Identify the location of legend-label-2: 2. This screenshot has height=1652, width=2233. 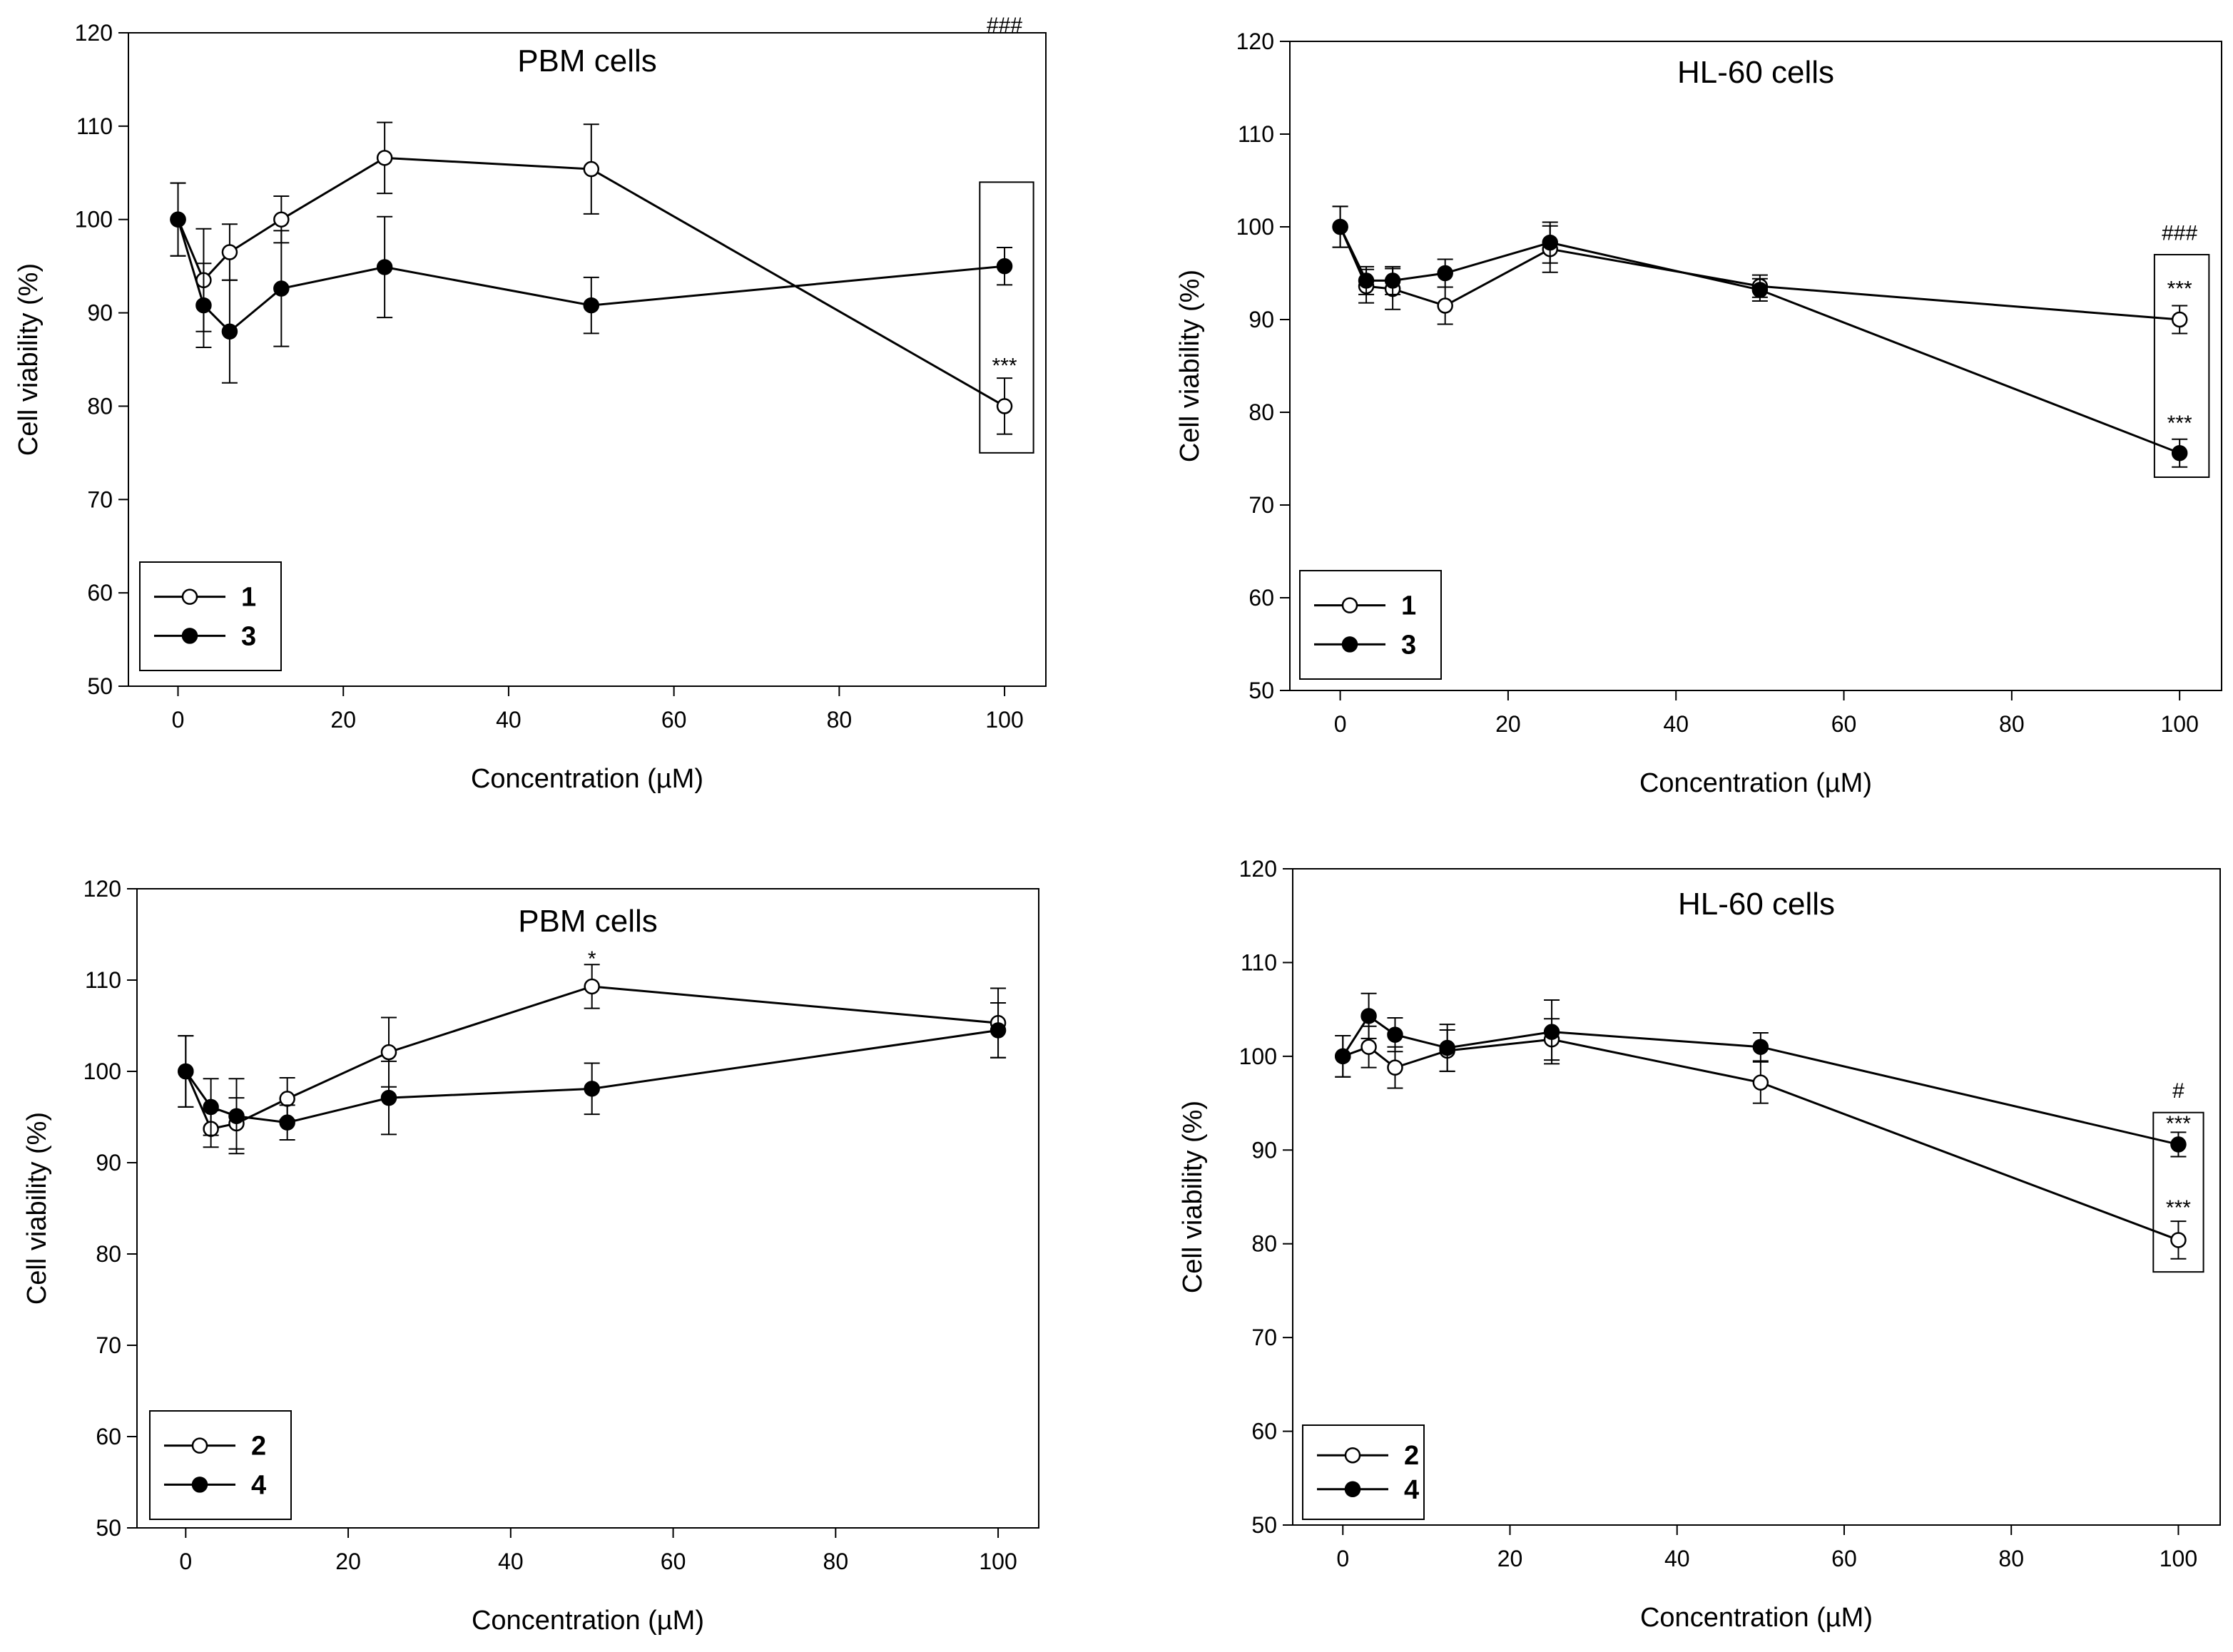
(1411, 1456).